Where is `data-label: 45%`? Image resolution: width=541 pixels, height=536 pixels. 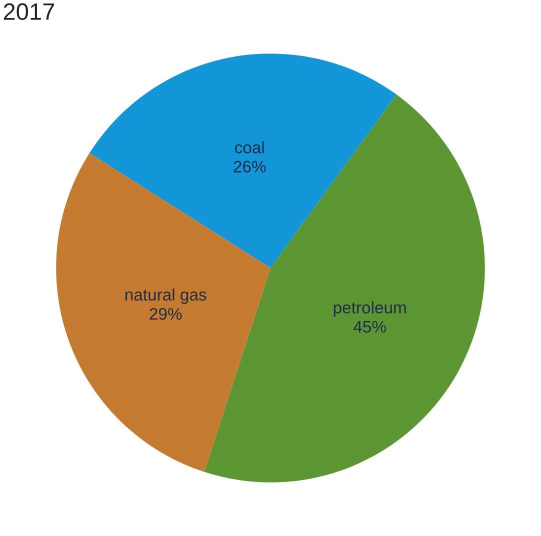 data-label: 45% is located at coordinates (370, 326).